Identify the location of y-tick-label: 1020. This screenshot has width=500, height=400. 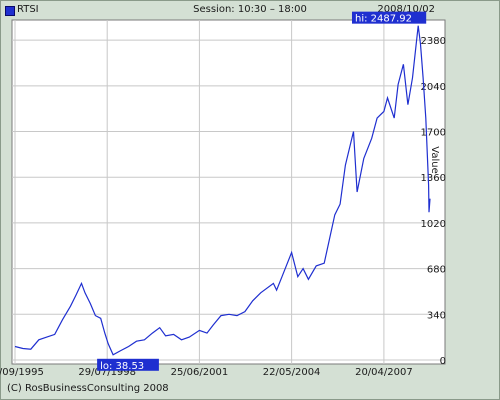
(433, 224).